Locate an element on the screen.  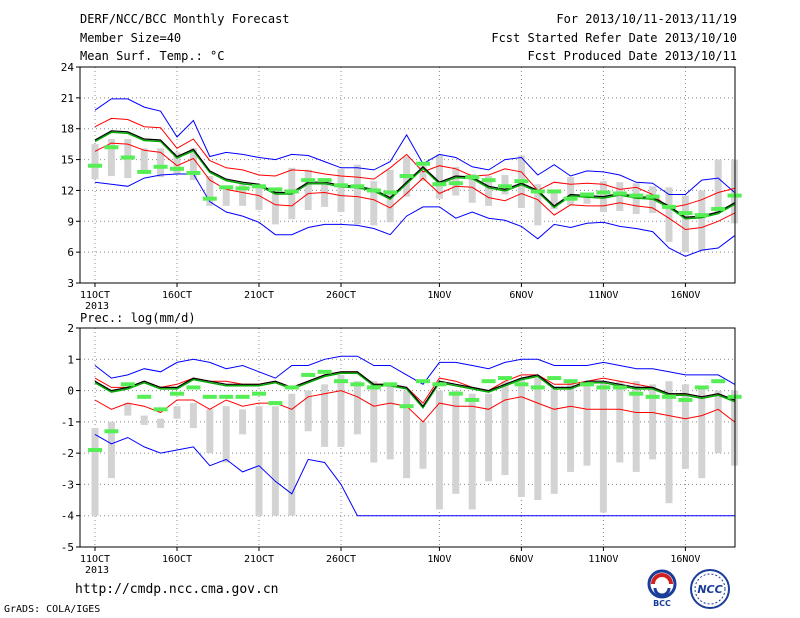
prec-mean-line is located at coordinates (414, 389).